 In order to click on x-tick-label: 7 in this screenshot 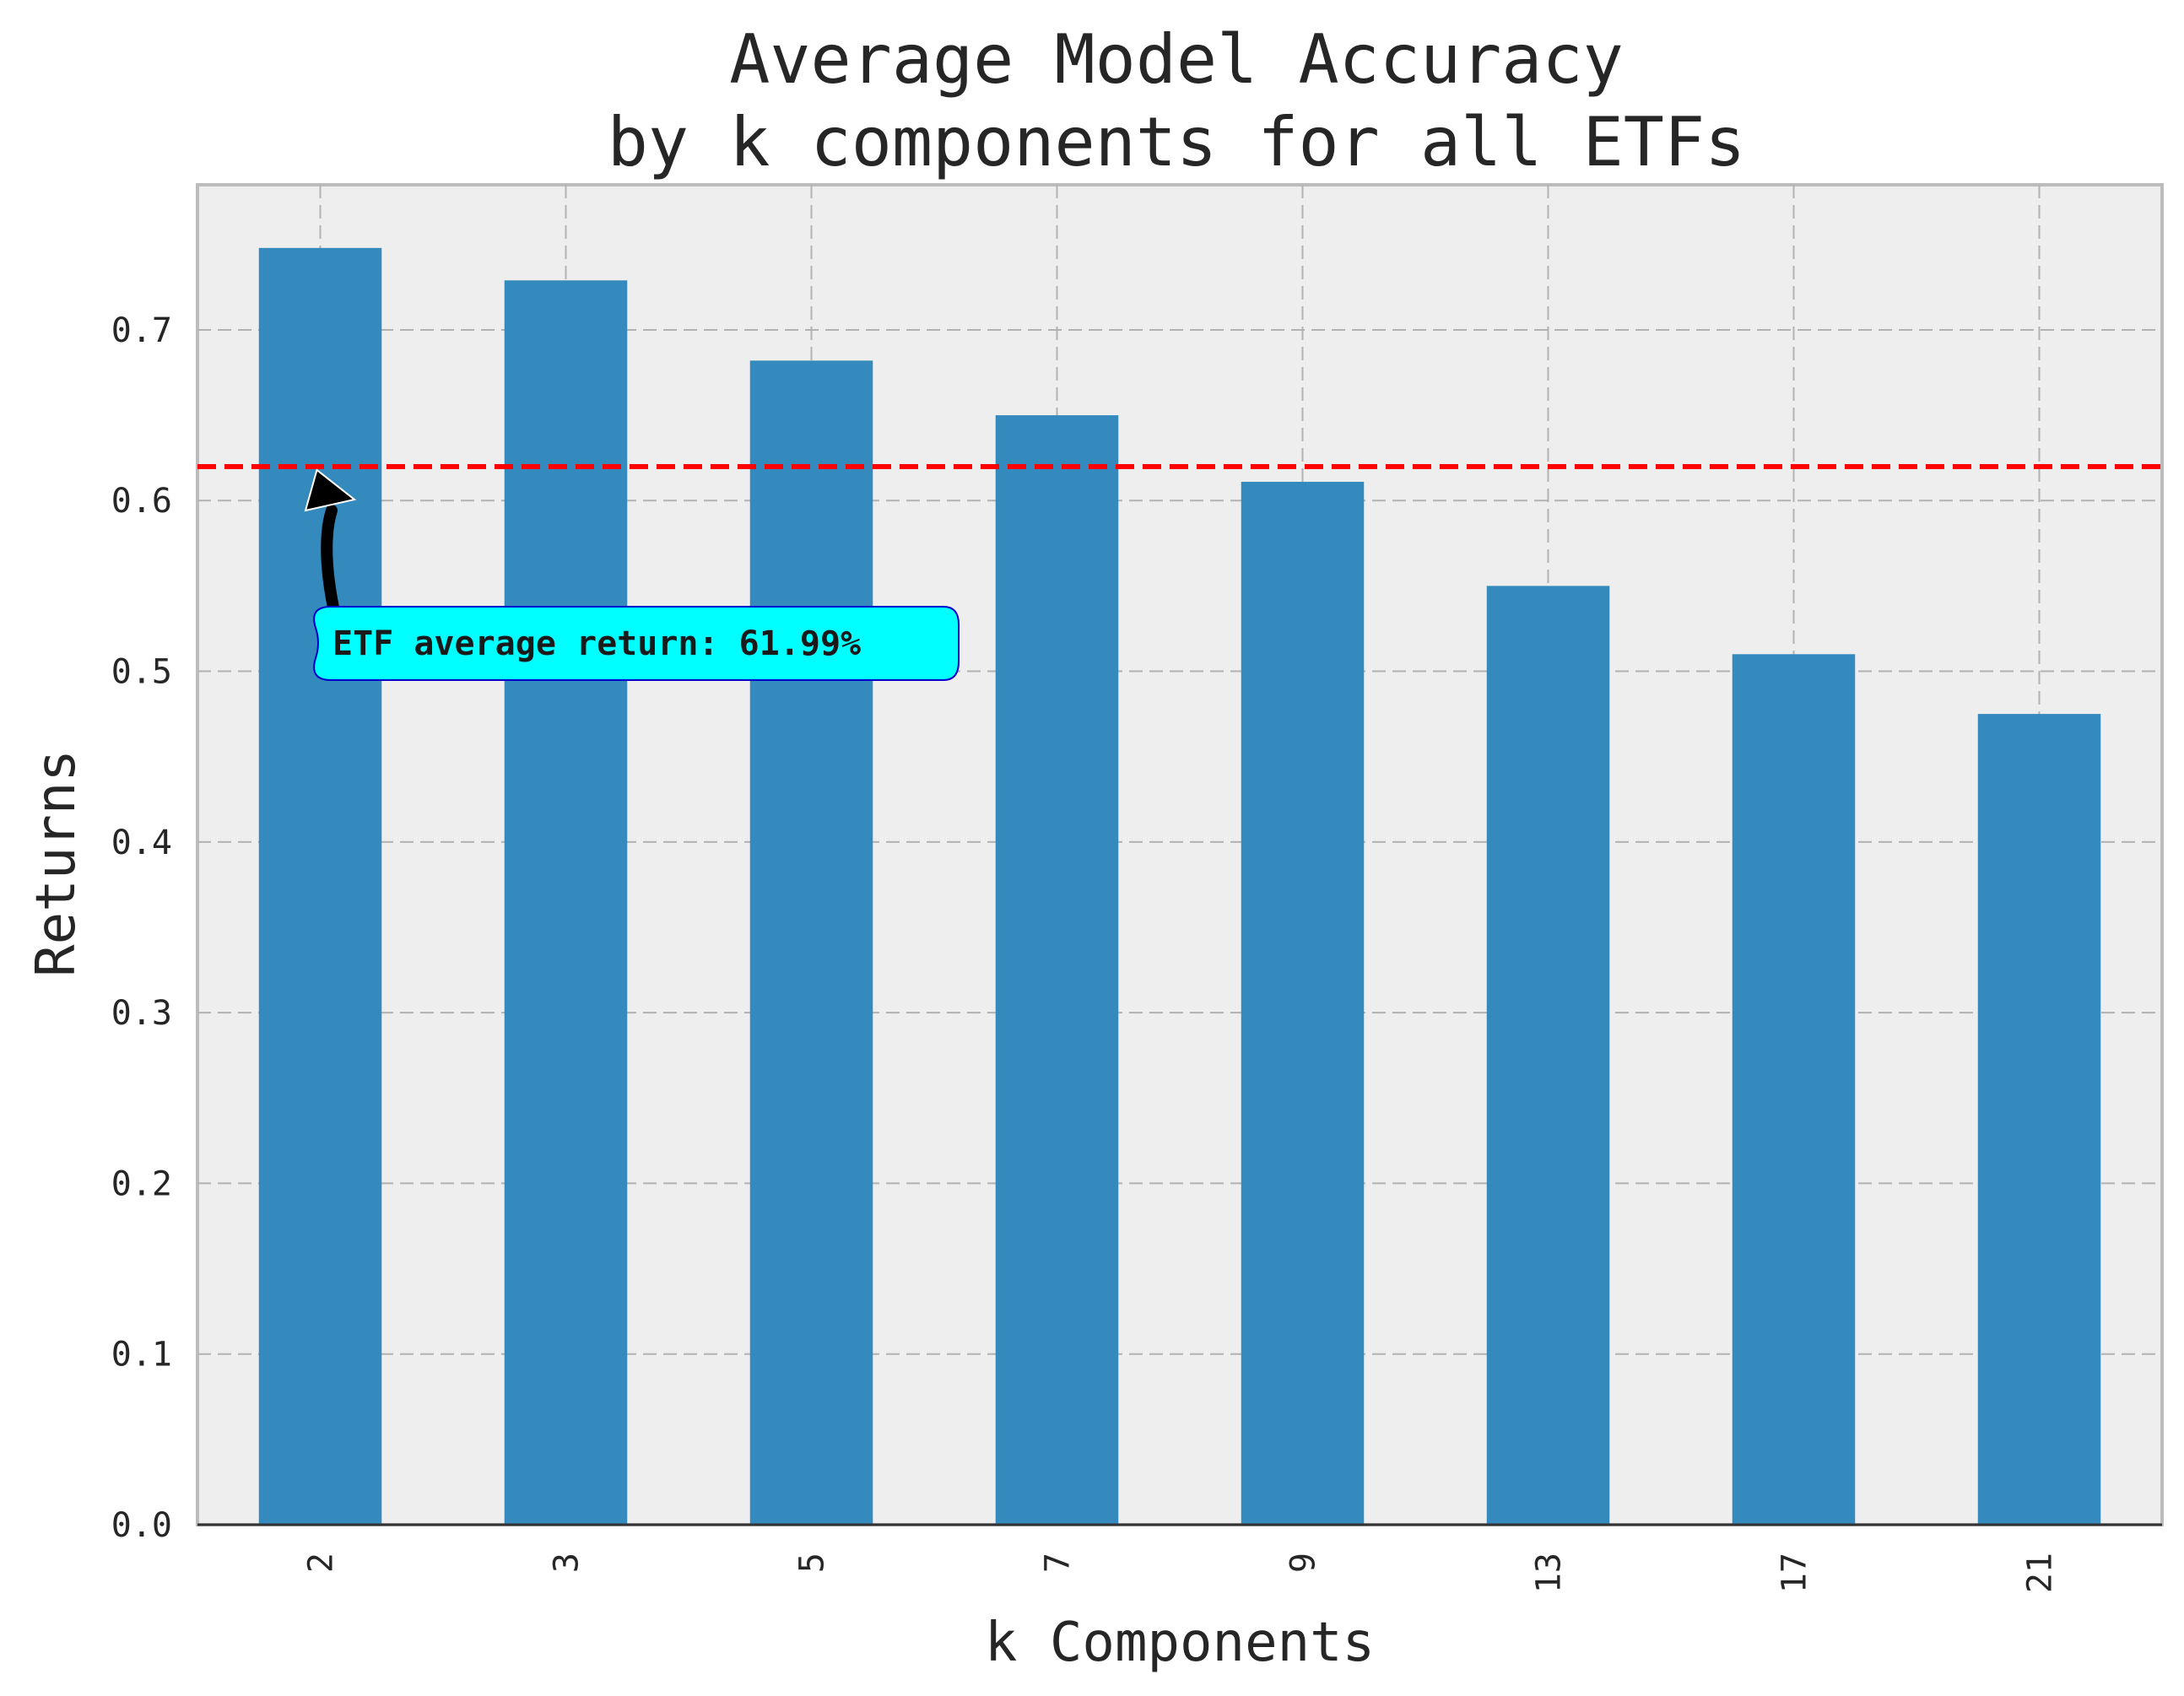, I will do `click(1058, 1563)`.